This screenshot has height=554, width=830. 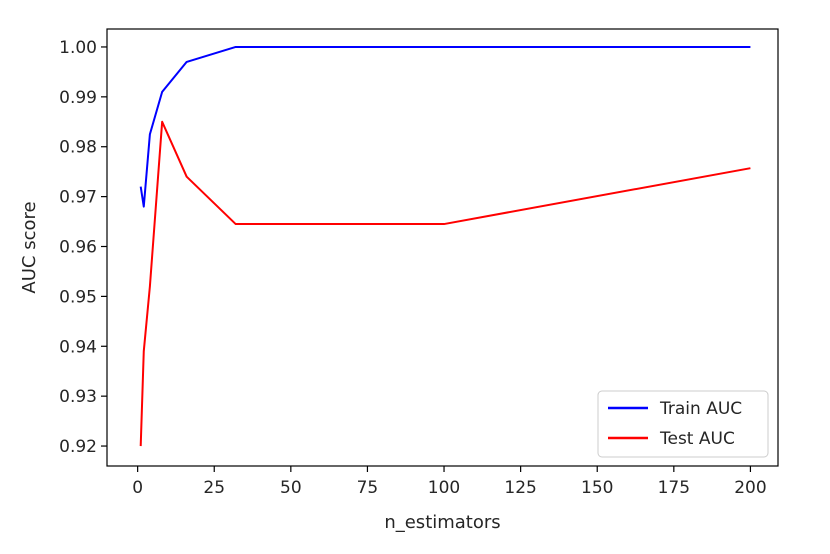 I want to click on legend-label-train: Train AUC, so click(x=700, y=409).